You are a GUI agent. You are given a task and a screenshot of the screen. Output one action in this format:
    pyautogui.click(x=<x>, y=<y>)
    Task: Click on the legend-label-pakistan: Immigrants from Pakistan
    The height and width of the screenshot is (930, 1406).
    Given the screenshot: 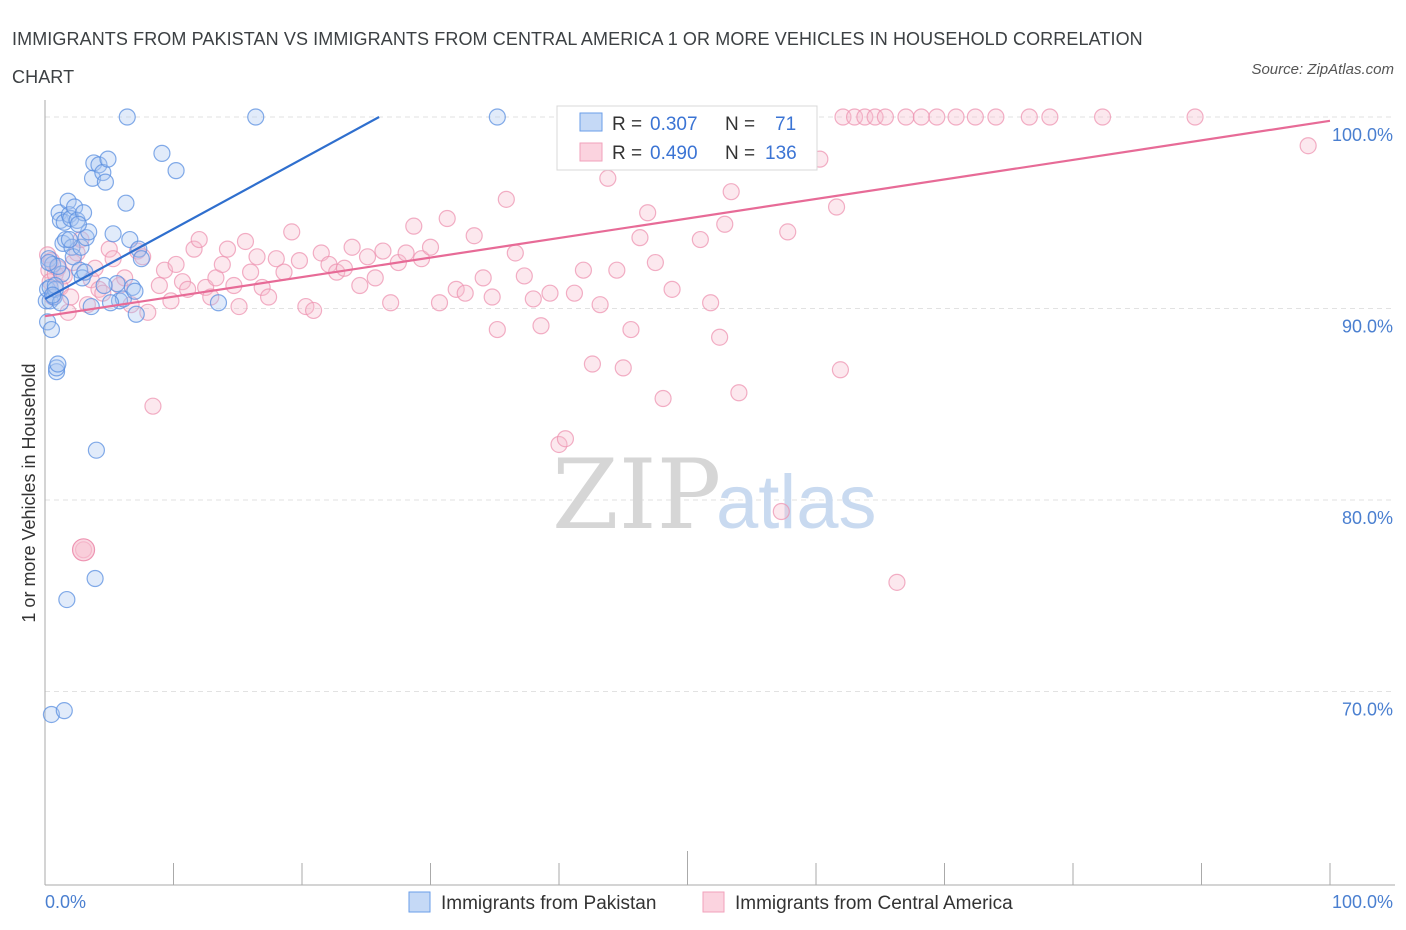 What is the action you would take?
    pyautogui.click(x=548, y=903)
    